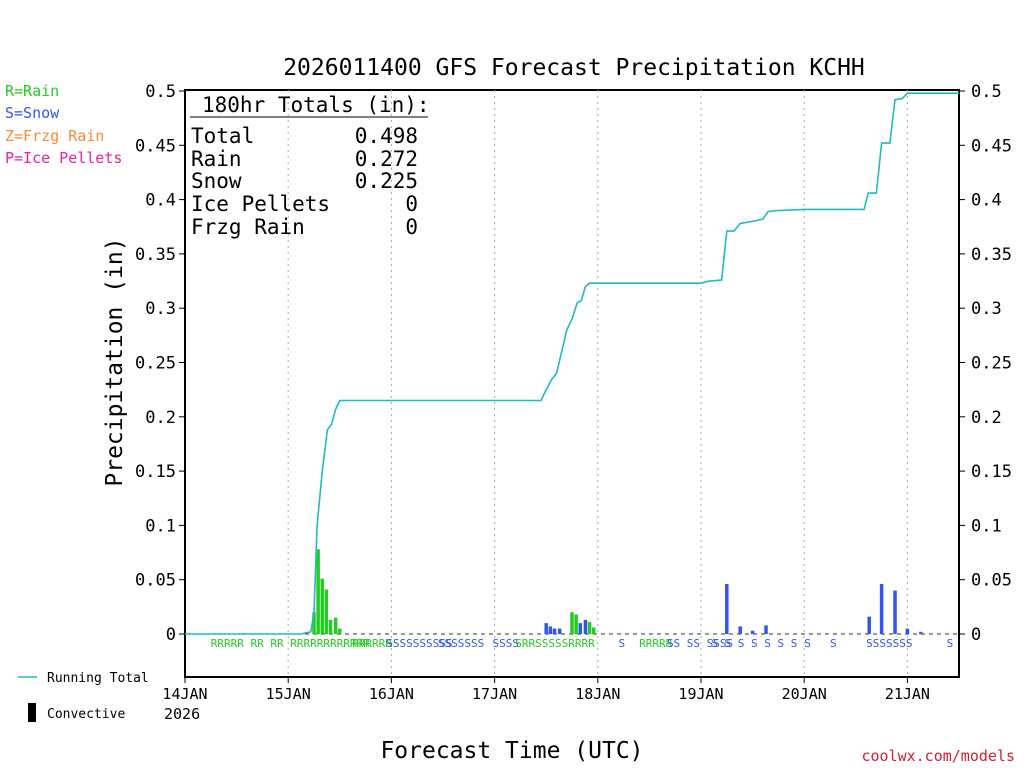 The image size is (1024, 768). I want to click on convective-swatch, so click(32, 712).